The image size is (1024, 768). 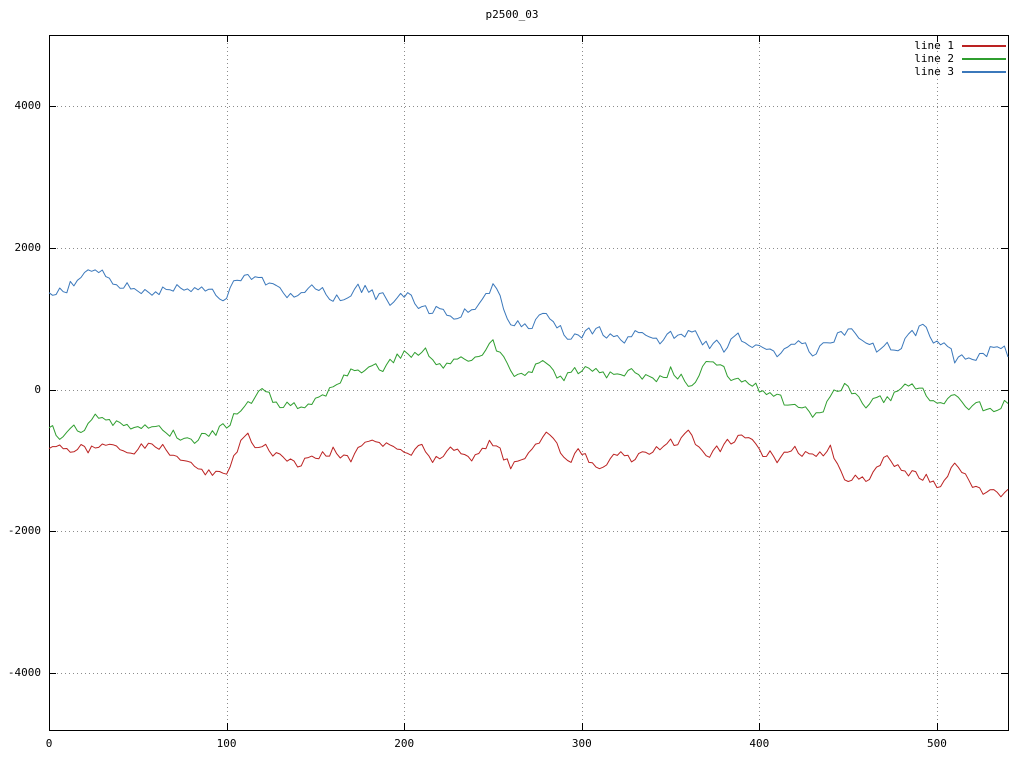 I want to click on legend-label: line 3, so click(x=934, y=71).